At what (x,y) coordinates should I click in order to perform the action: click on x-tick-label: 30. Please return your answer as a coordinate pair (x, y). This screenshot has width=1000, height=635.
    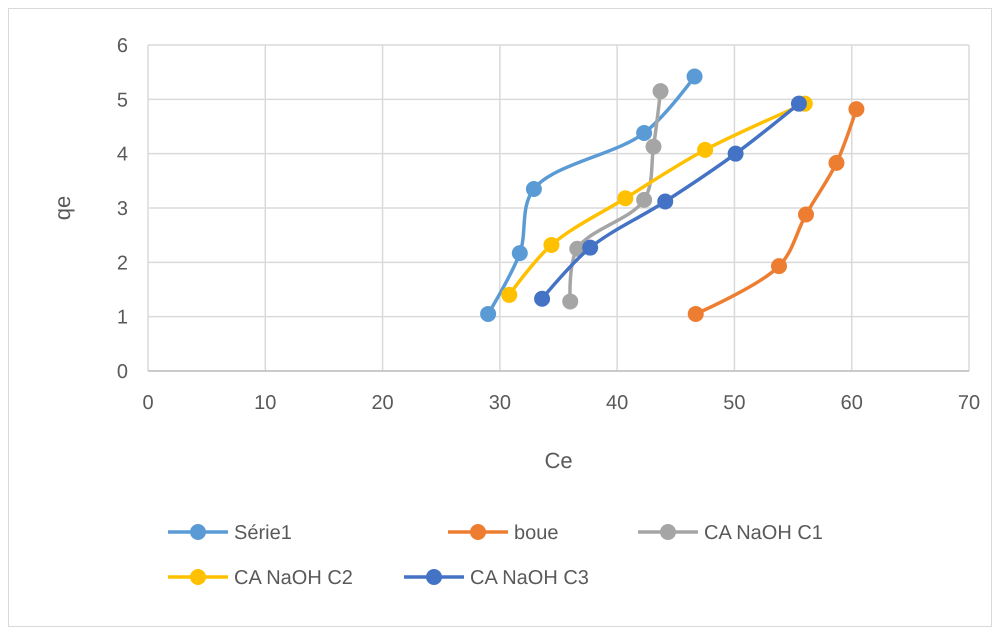
    Looking at the image, I should click on (499, 403).